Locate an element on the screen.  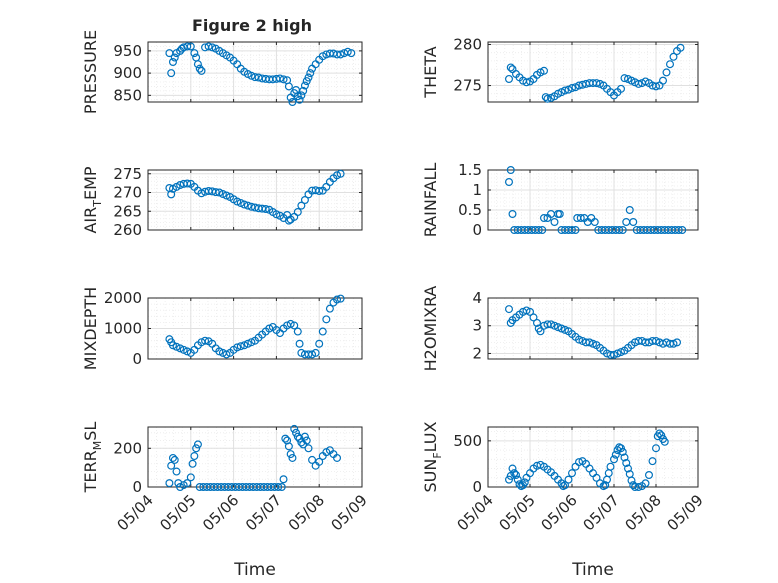
subplot-theta: 275 280 THETA is located at coordinates (560, 69).